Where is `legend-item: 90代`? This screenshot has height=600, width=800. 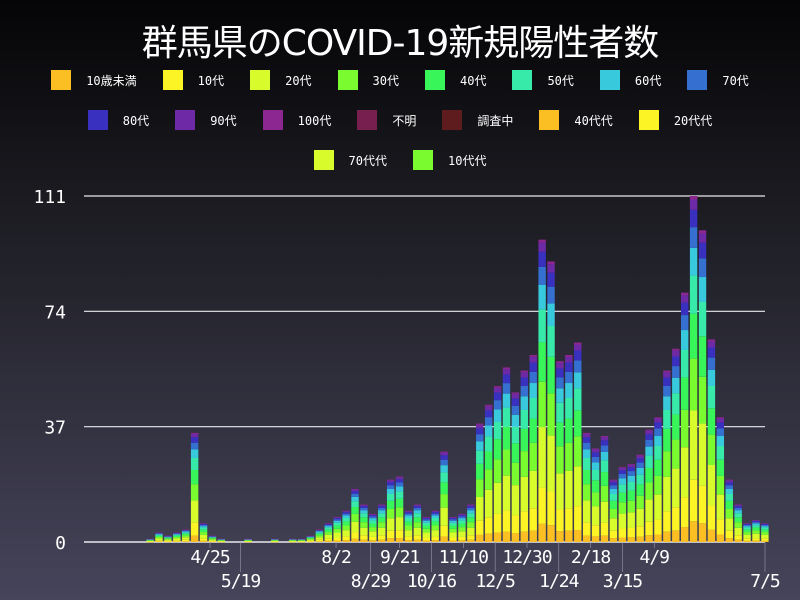
legend-item: 90代 is located at coordinates (206, 120).